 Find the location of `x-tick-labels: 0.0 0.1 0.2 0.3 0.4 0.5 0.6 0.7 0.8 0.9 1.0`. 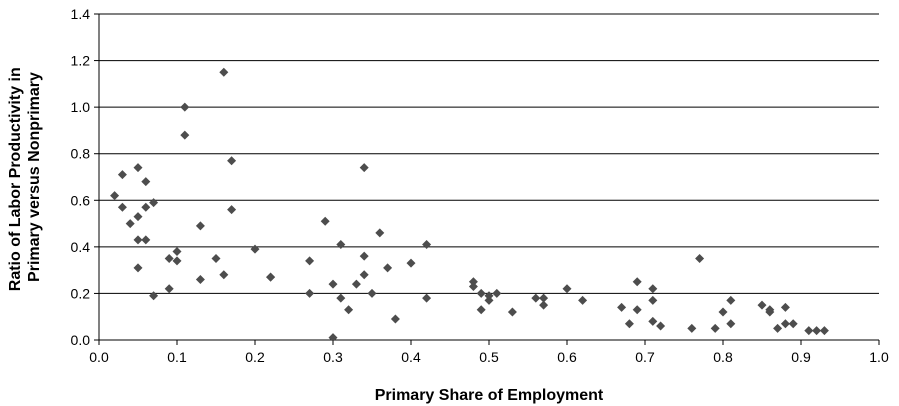

x-tick-labels: 0.0 0.1 0.2 0.3 0.4 0.5 0.6 0.7 0.8 0.9 1.0 is located at coordinates (489, 357).